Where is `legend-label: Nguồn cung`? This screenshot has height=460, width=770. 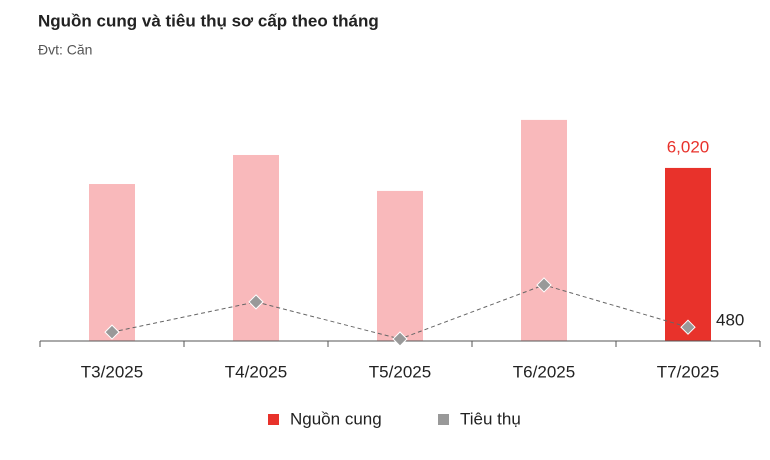
legend-label: Nguồn cung is located at coordinates (336, 418).